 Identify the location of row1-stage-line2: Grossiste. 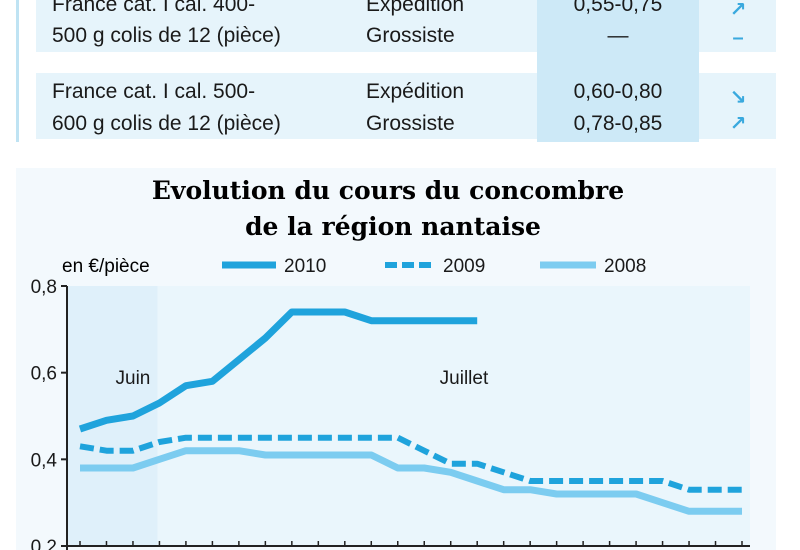
(410, 35).